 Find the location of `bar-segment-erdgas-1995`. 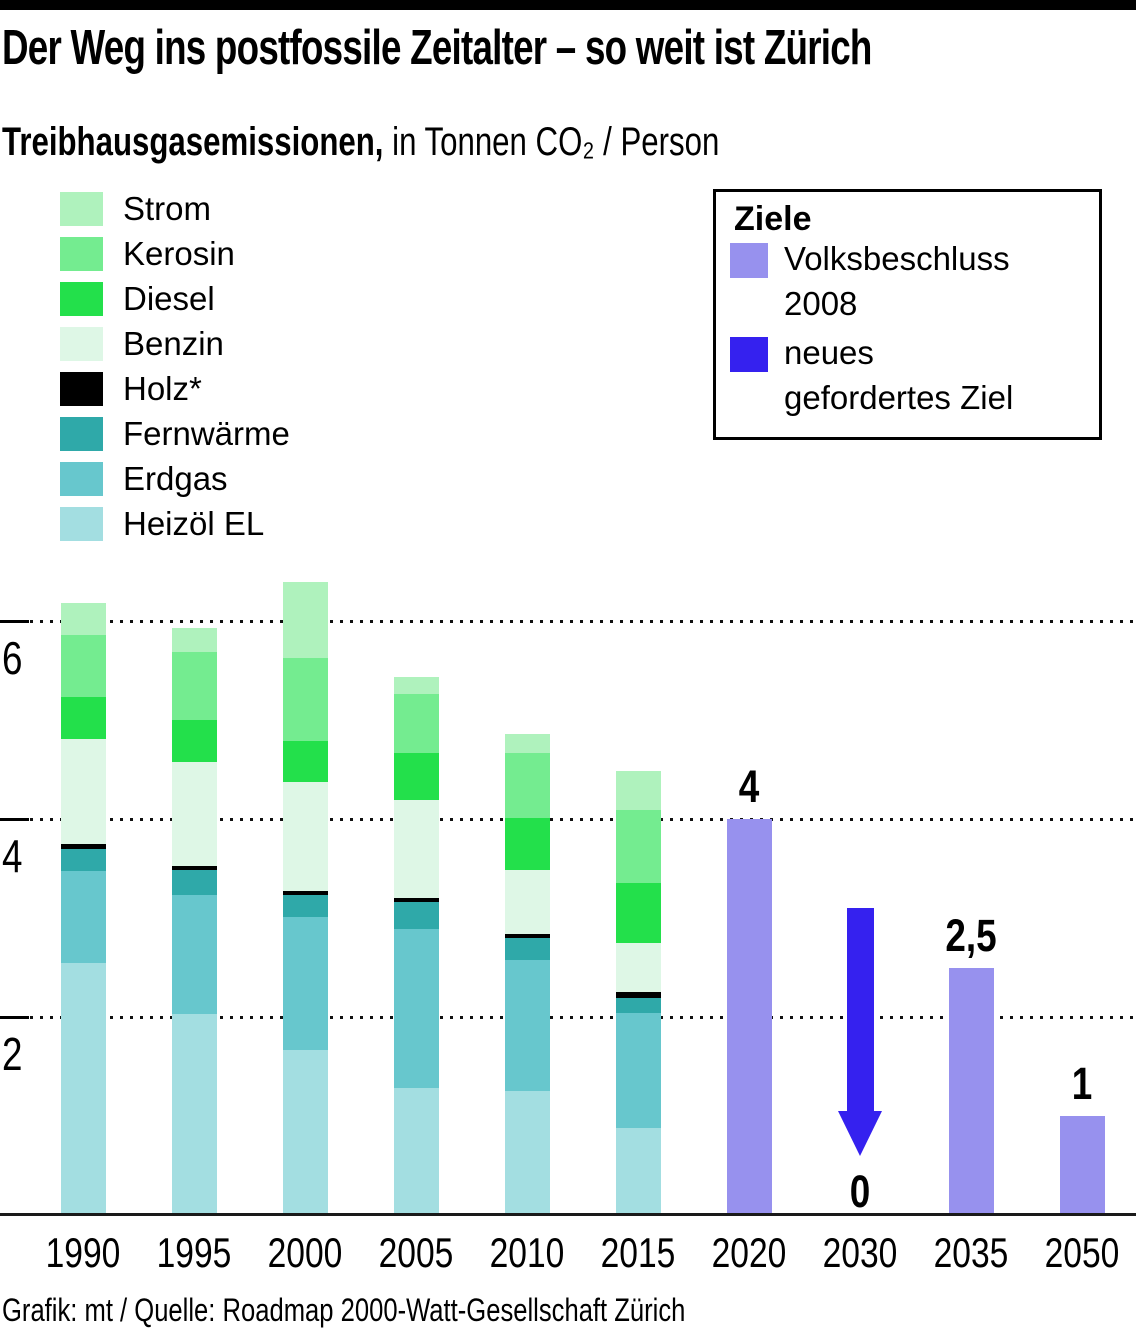

bar-segment-erdgas-1995 is located at coordinates (194, 955).